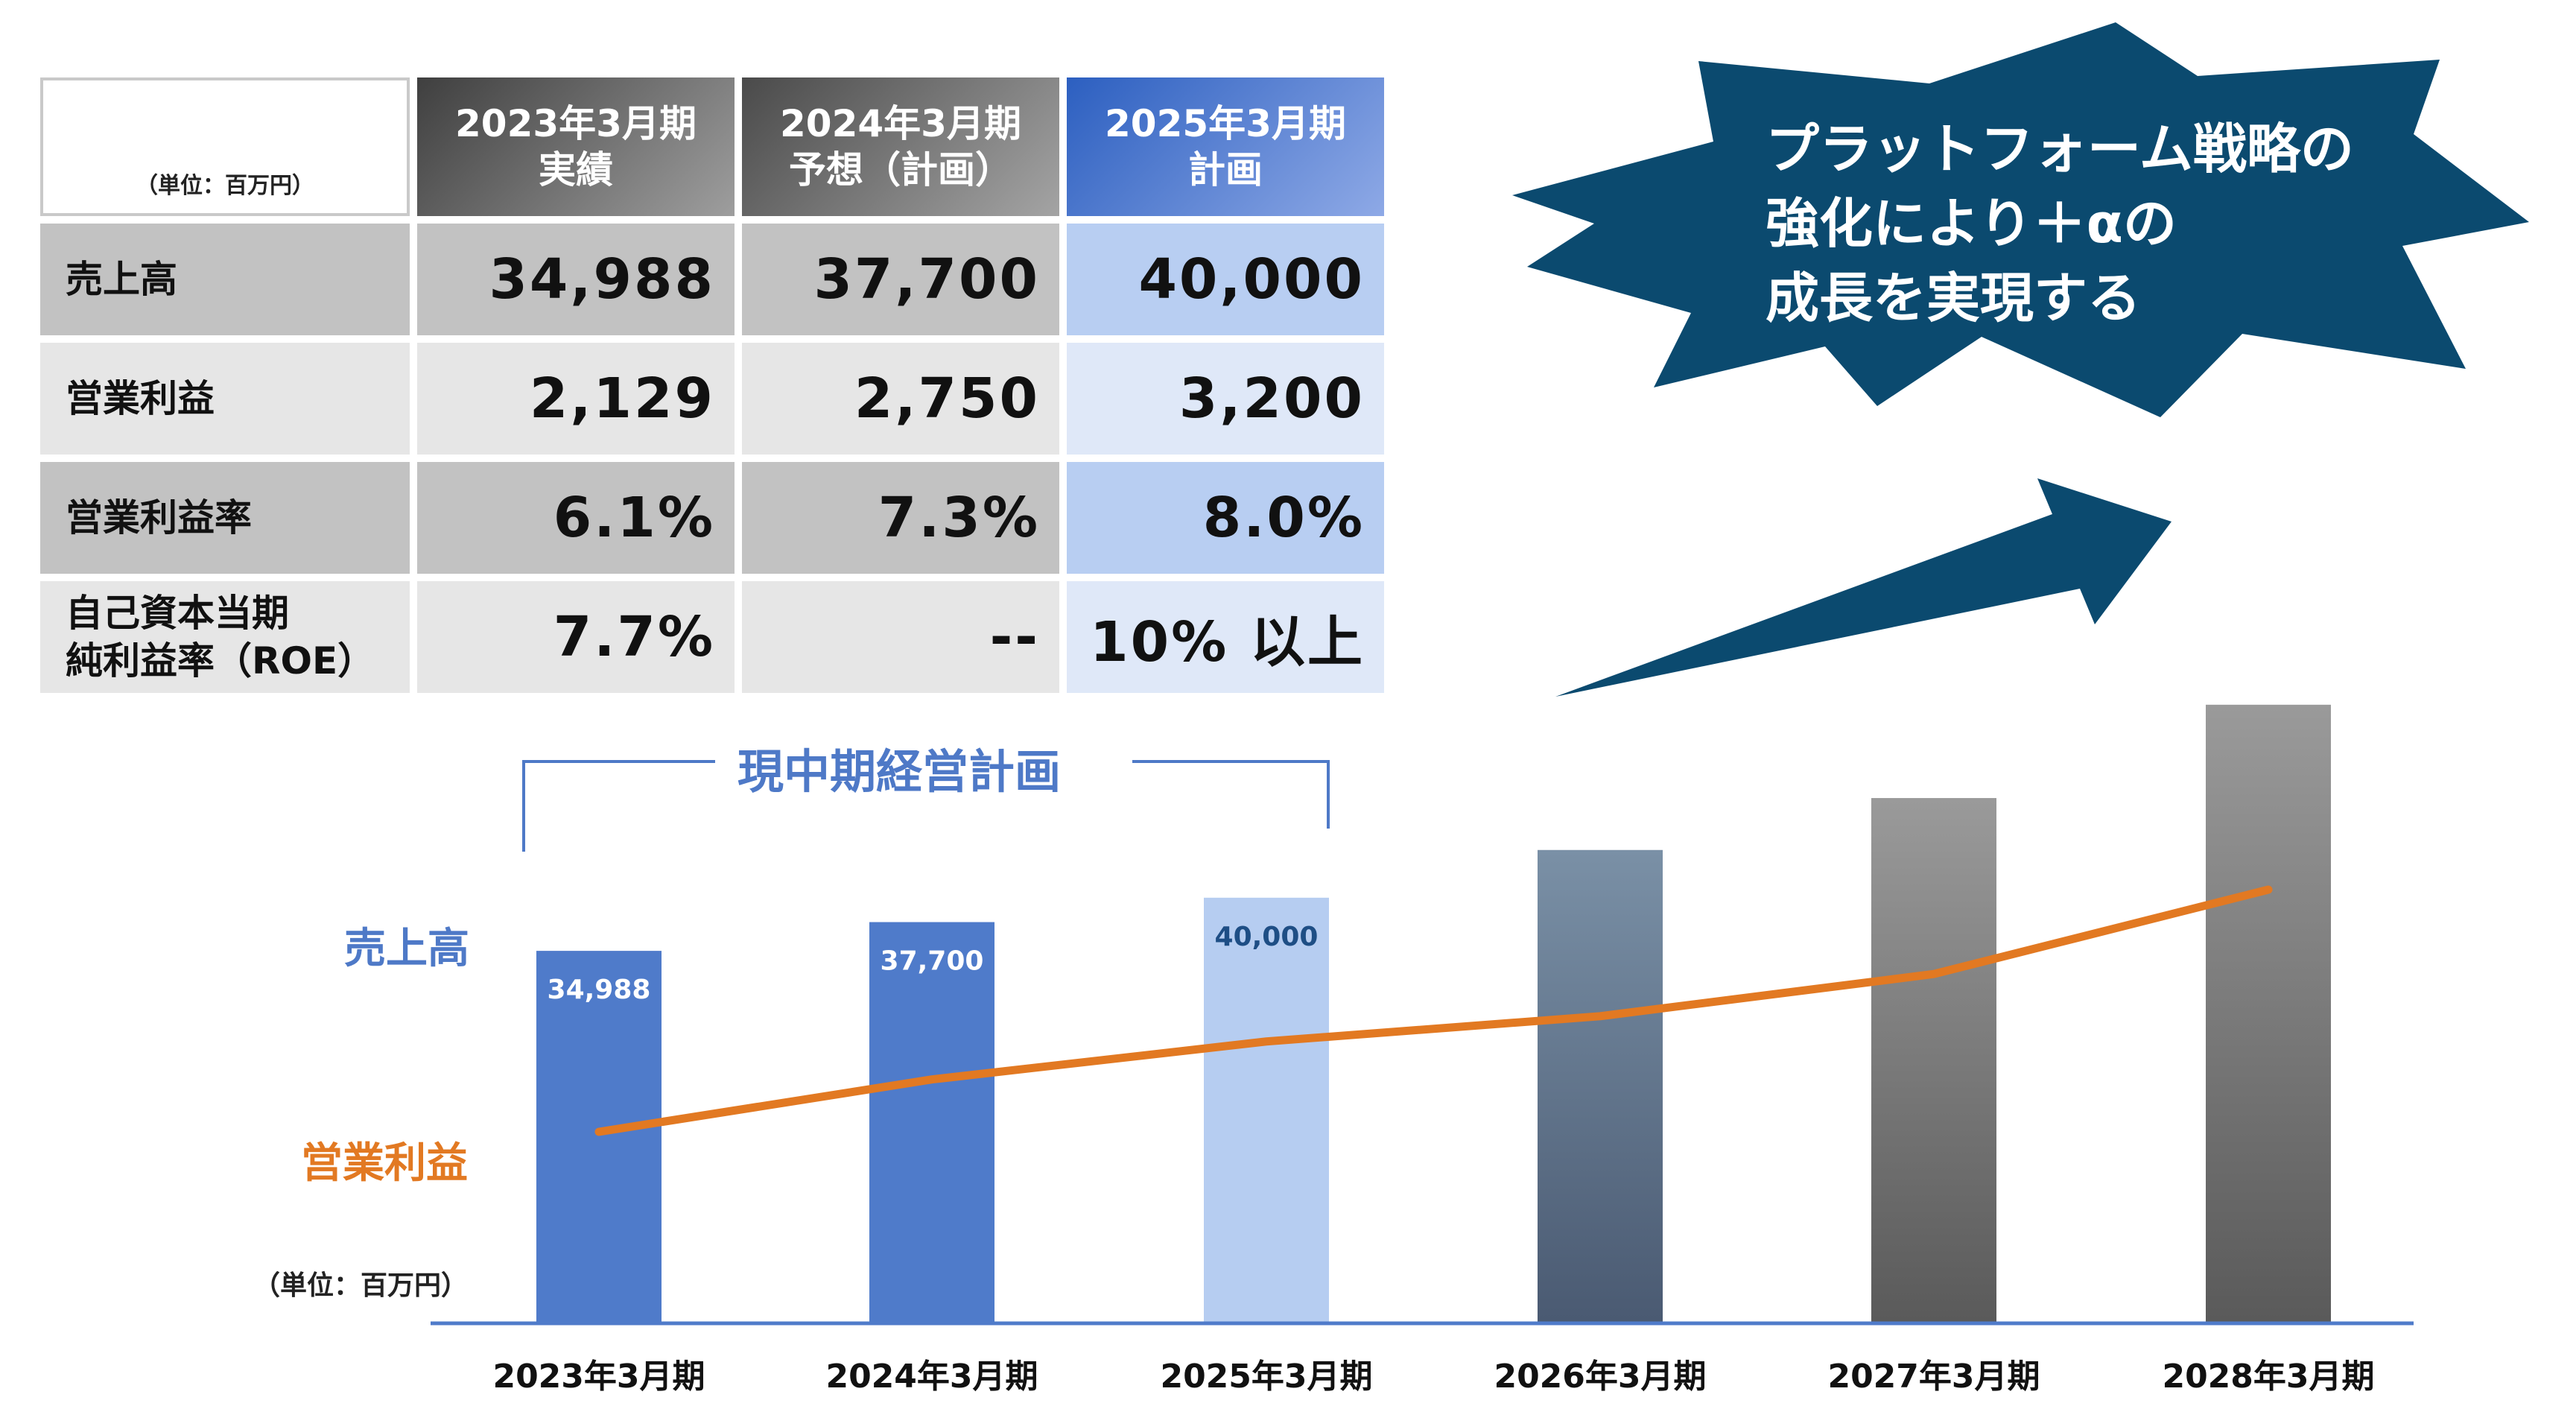 The height and width of the screenshot is (1409, 2576). Describe the element at coordinates (1226, 279) in the screenshot. I see `table-cell: 40,000` at that location.